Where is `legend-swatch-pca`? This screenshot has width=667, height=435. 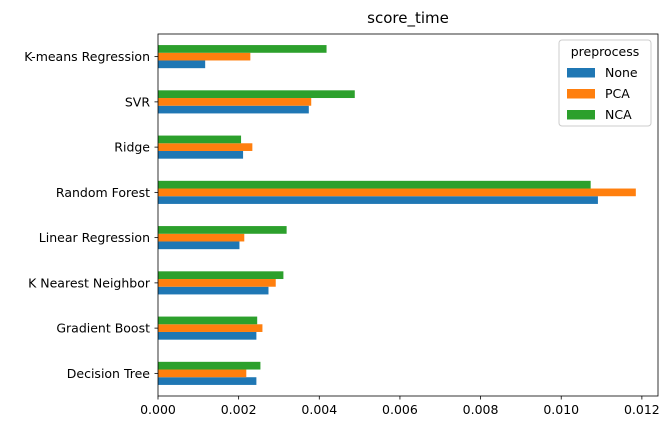 legend-swatch-pca is located at coordinates (581, 94).